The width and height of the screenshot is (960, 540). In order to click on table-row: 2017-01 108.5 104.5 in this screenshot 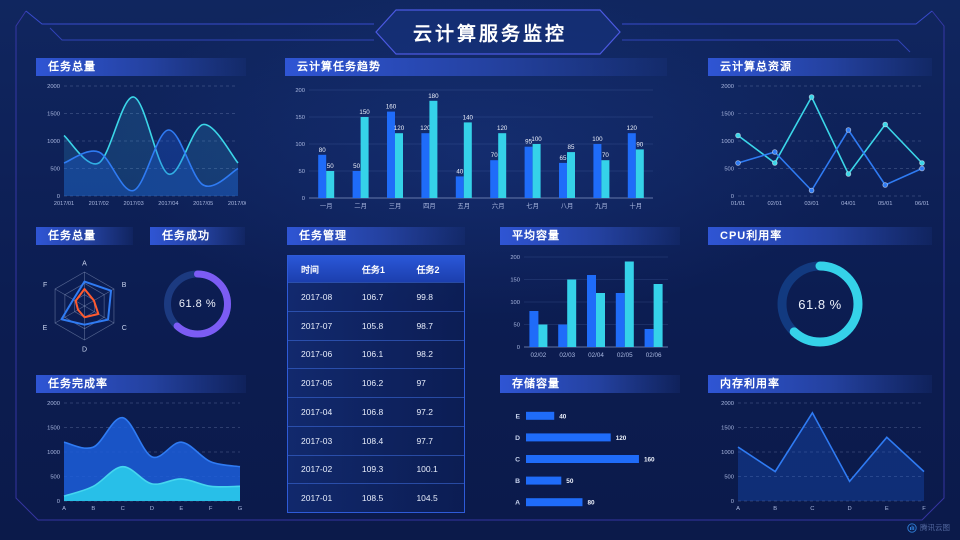, I will do `click(376, 497)`.